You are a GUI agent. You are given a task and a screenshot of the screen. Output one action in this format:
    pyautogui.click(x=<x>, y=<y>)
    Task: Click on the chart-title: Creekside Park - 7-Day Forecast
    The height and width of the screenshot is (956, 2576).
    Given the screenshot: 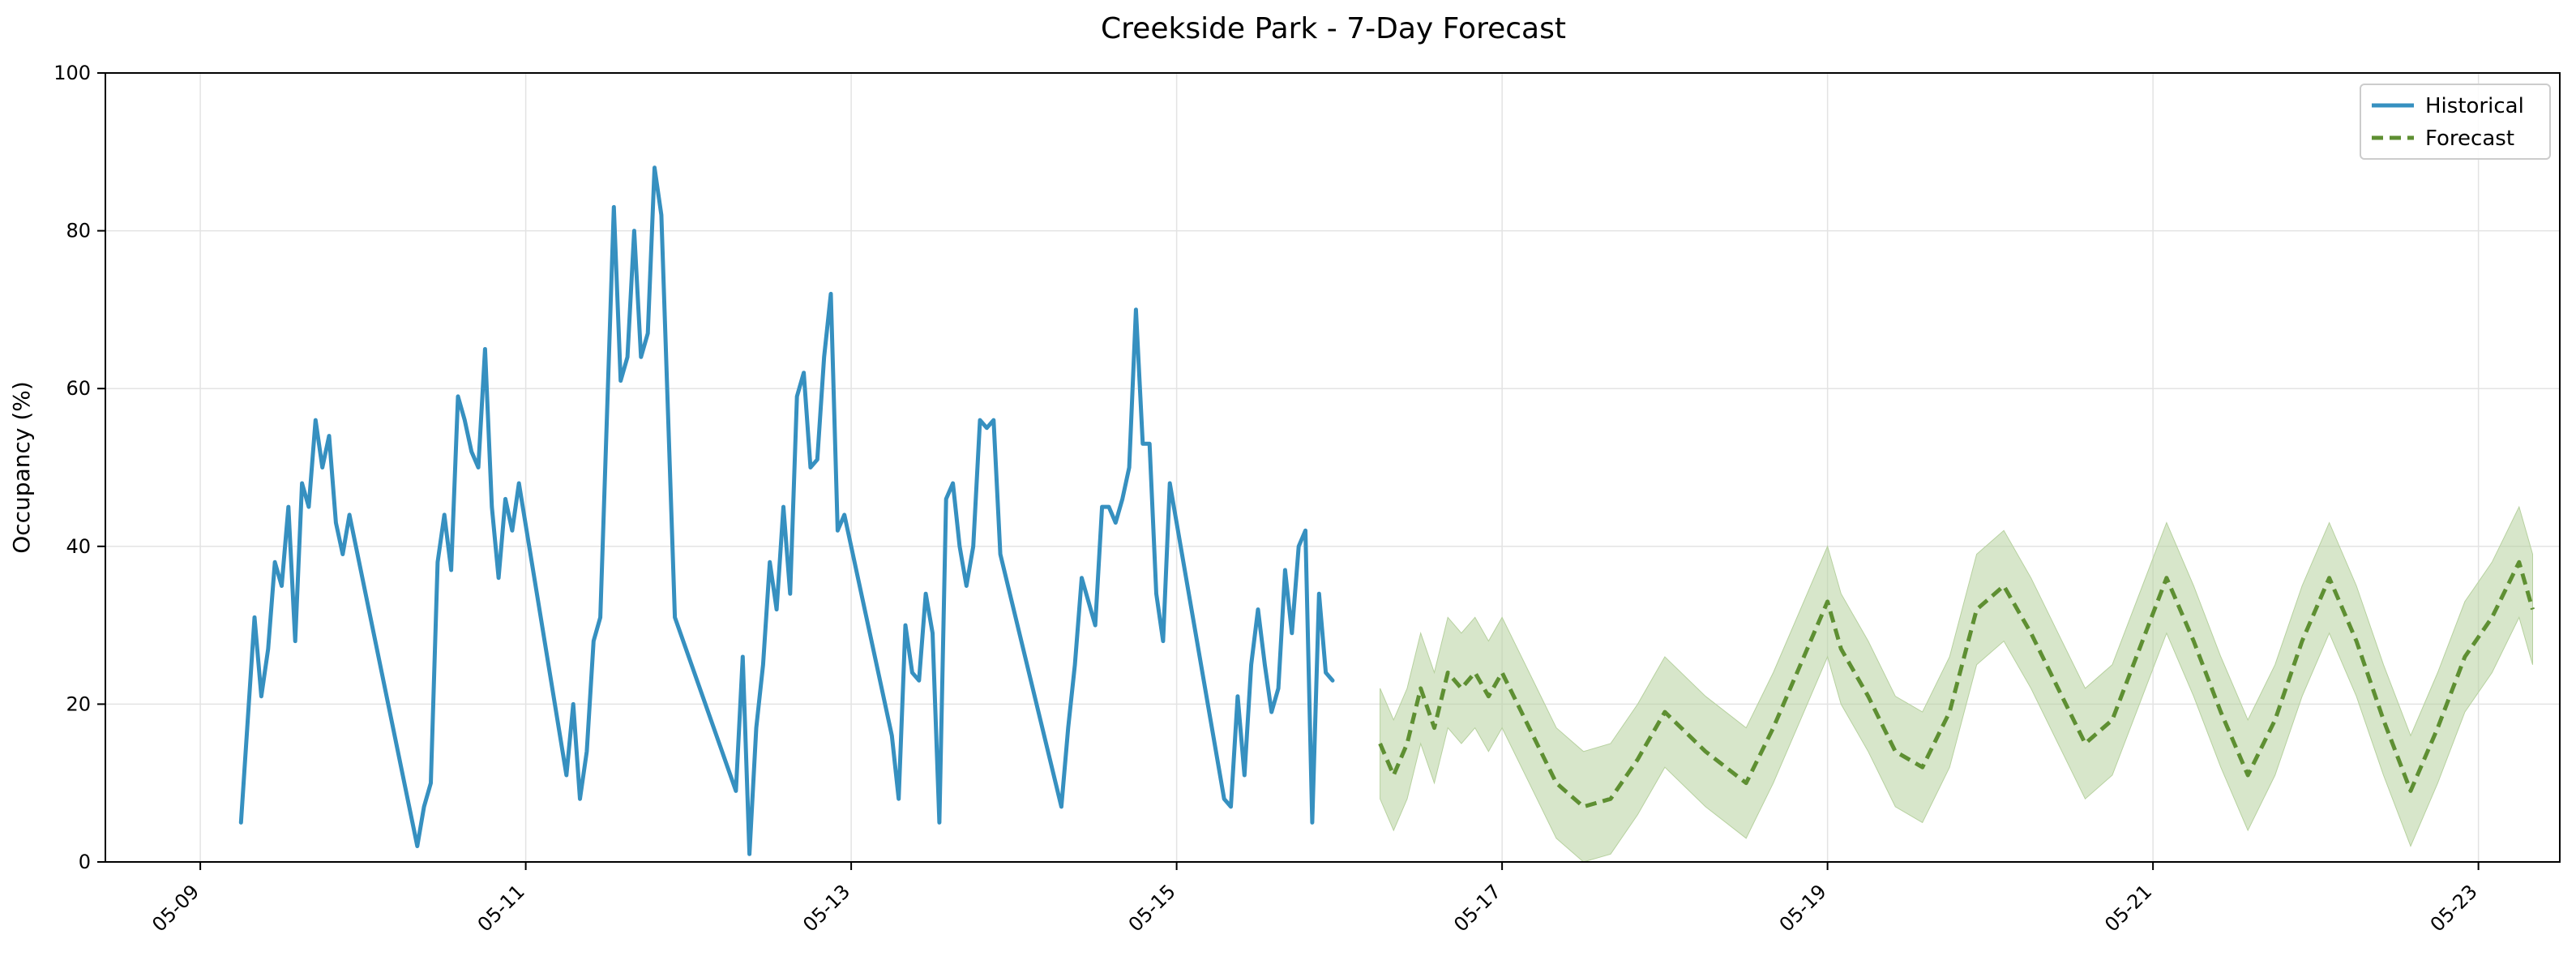 What is the action you would take?
    pyautogui.click(x=1333, y=28)
    